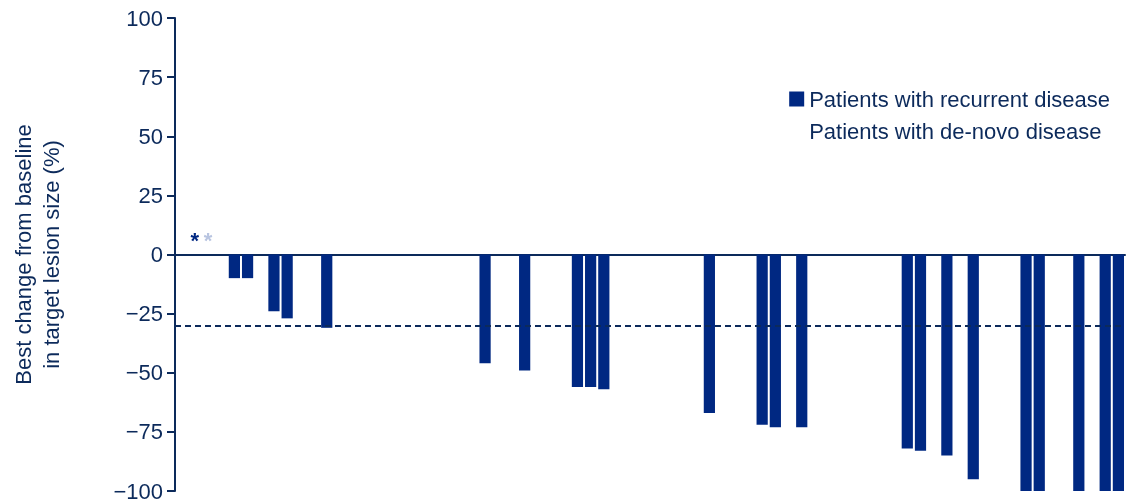  Describe the element at coordinates (955, 131) in the screenshot. I see `text: Patients with de-novo disease` at that location.